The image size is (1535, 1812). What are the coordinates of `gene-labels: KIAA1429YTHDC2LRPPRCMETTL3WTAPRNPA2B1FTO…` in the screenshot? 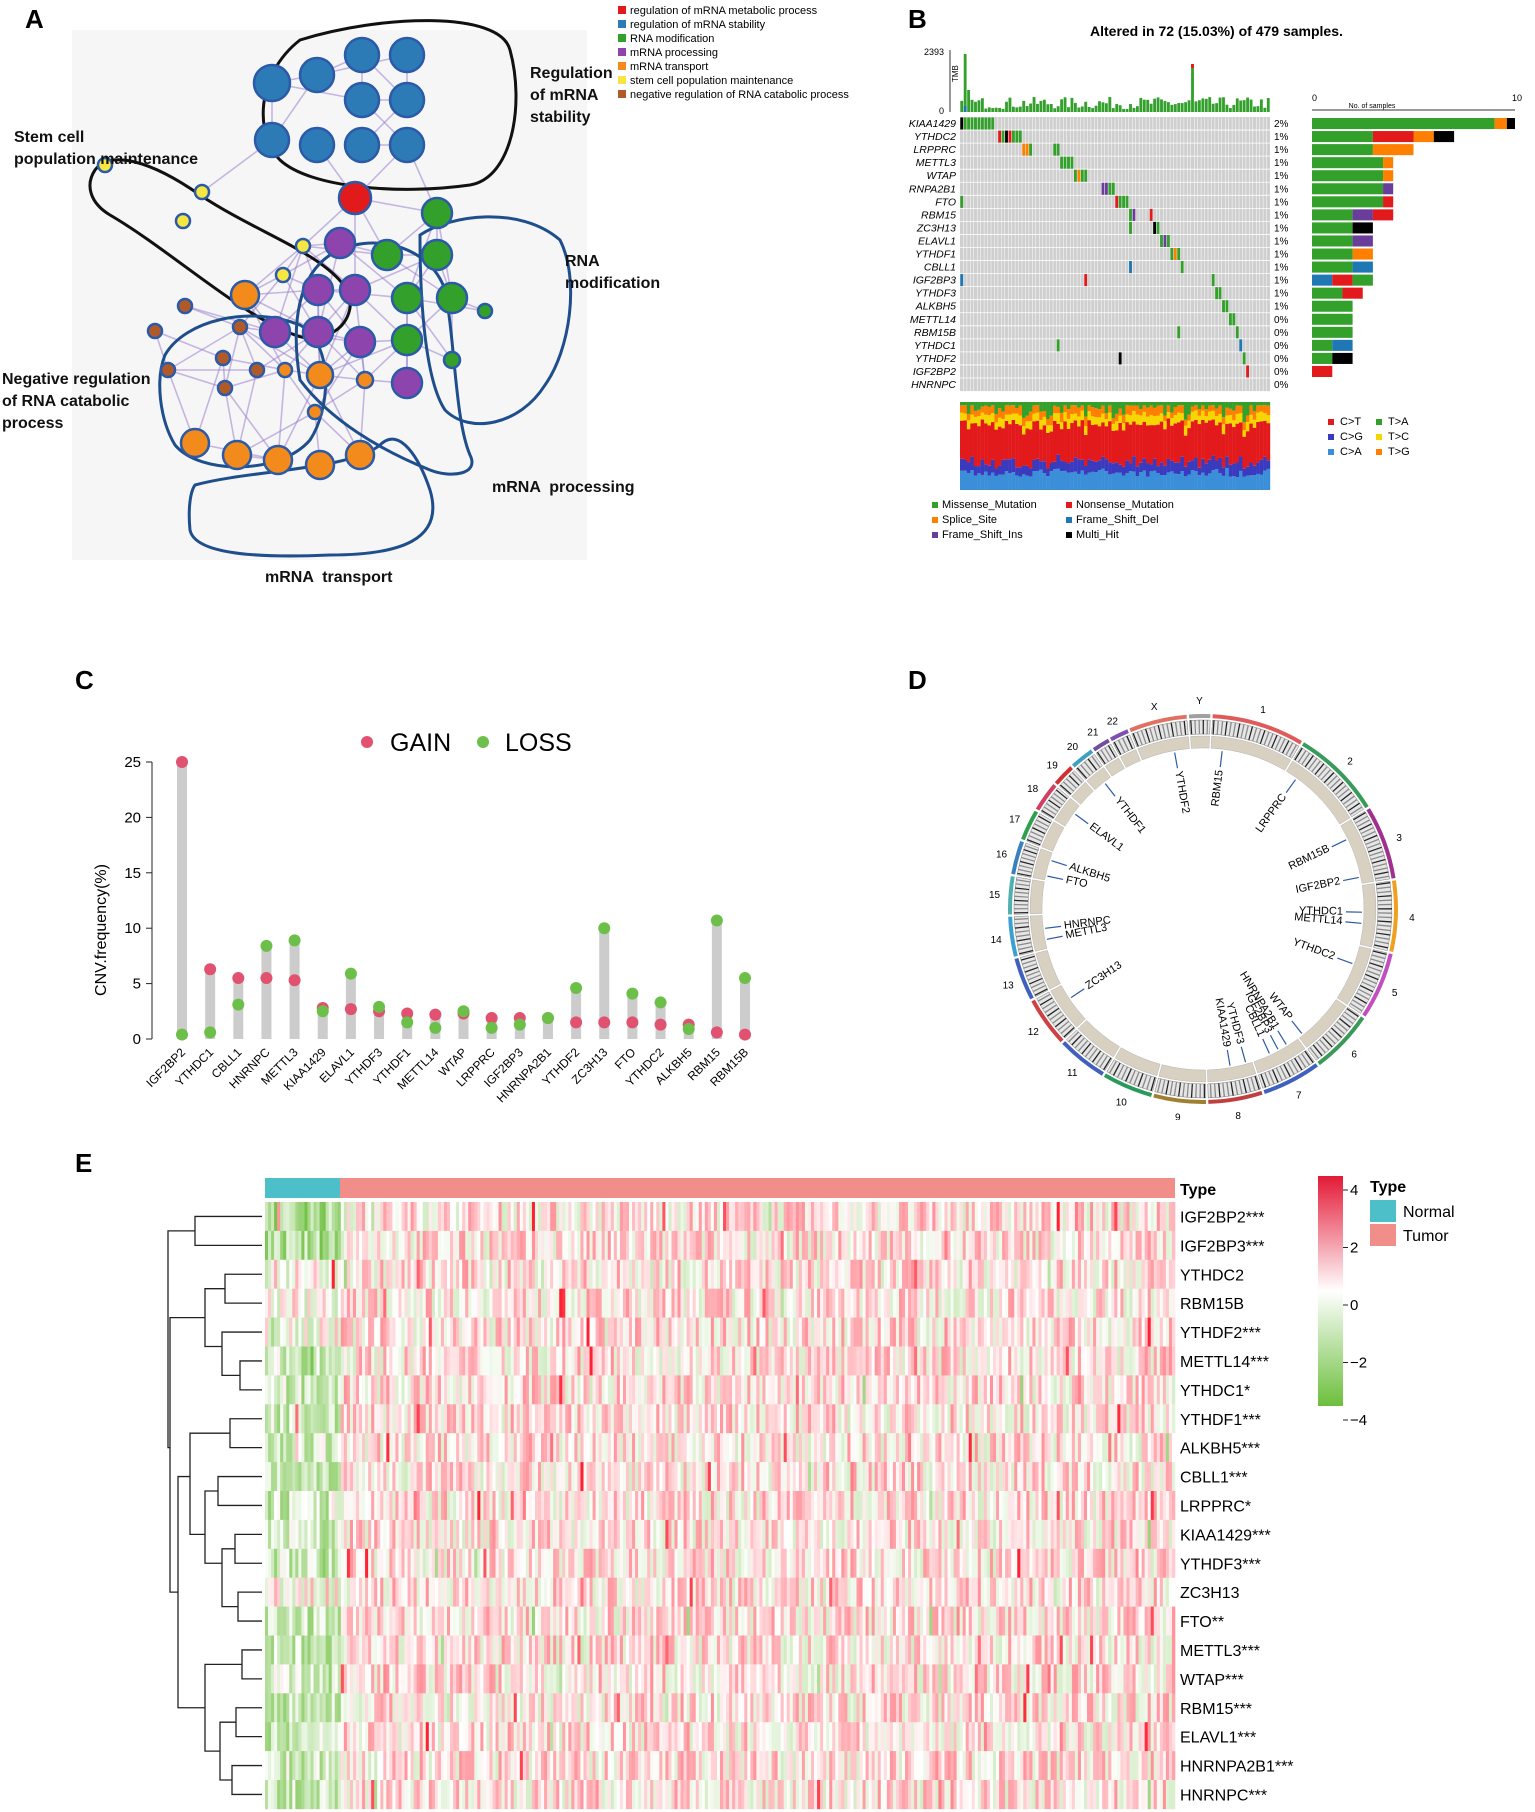 It's located at (933, 254).